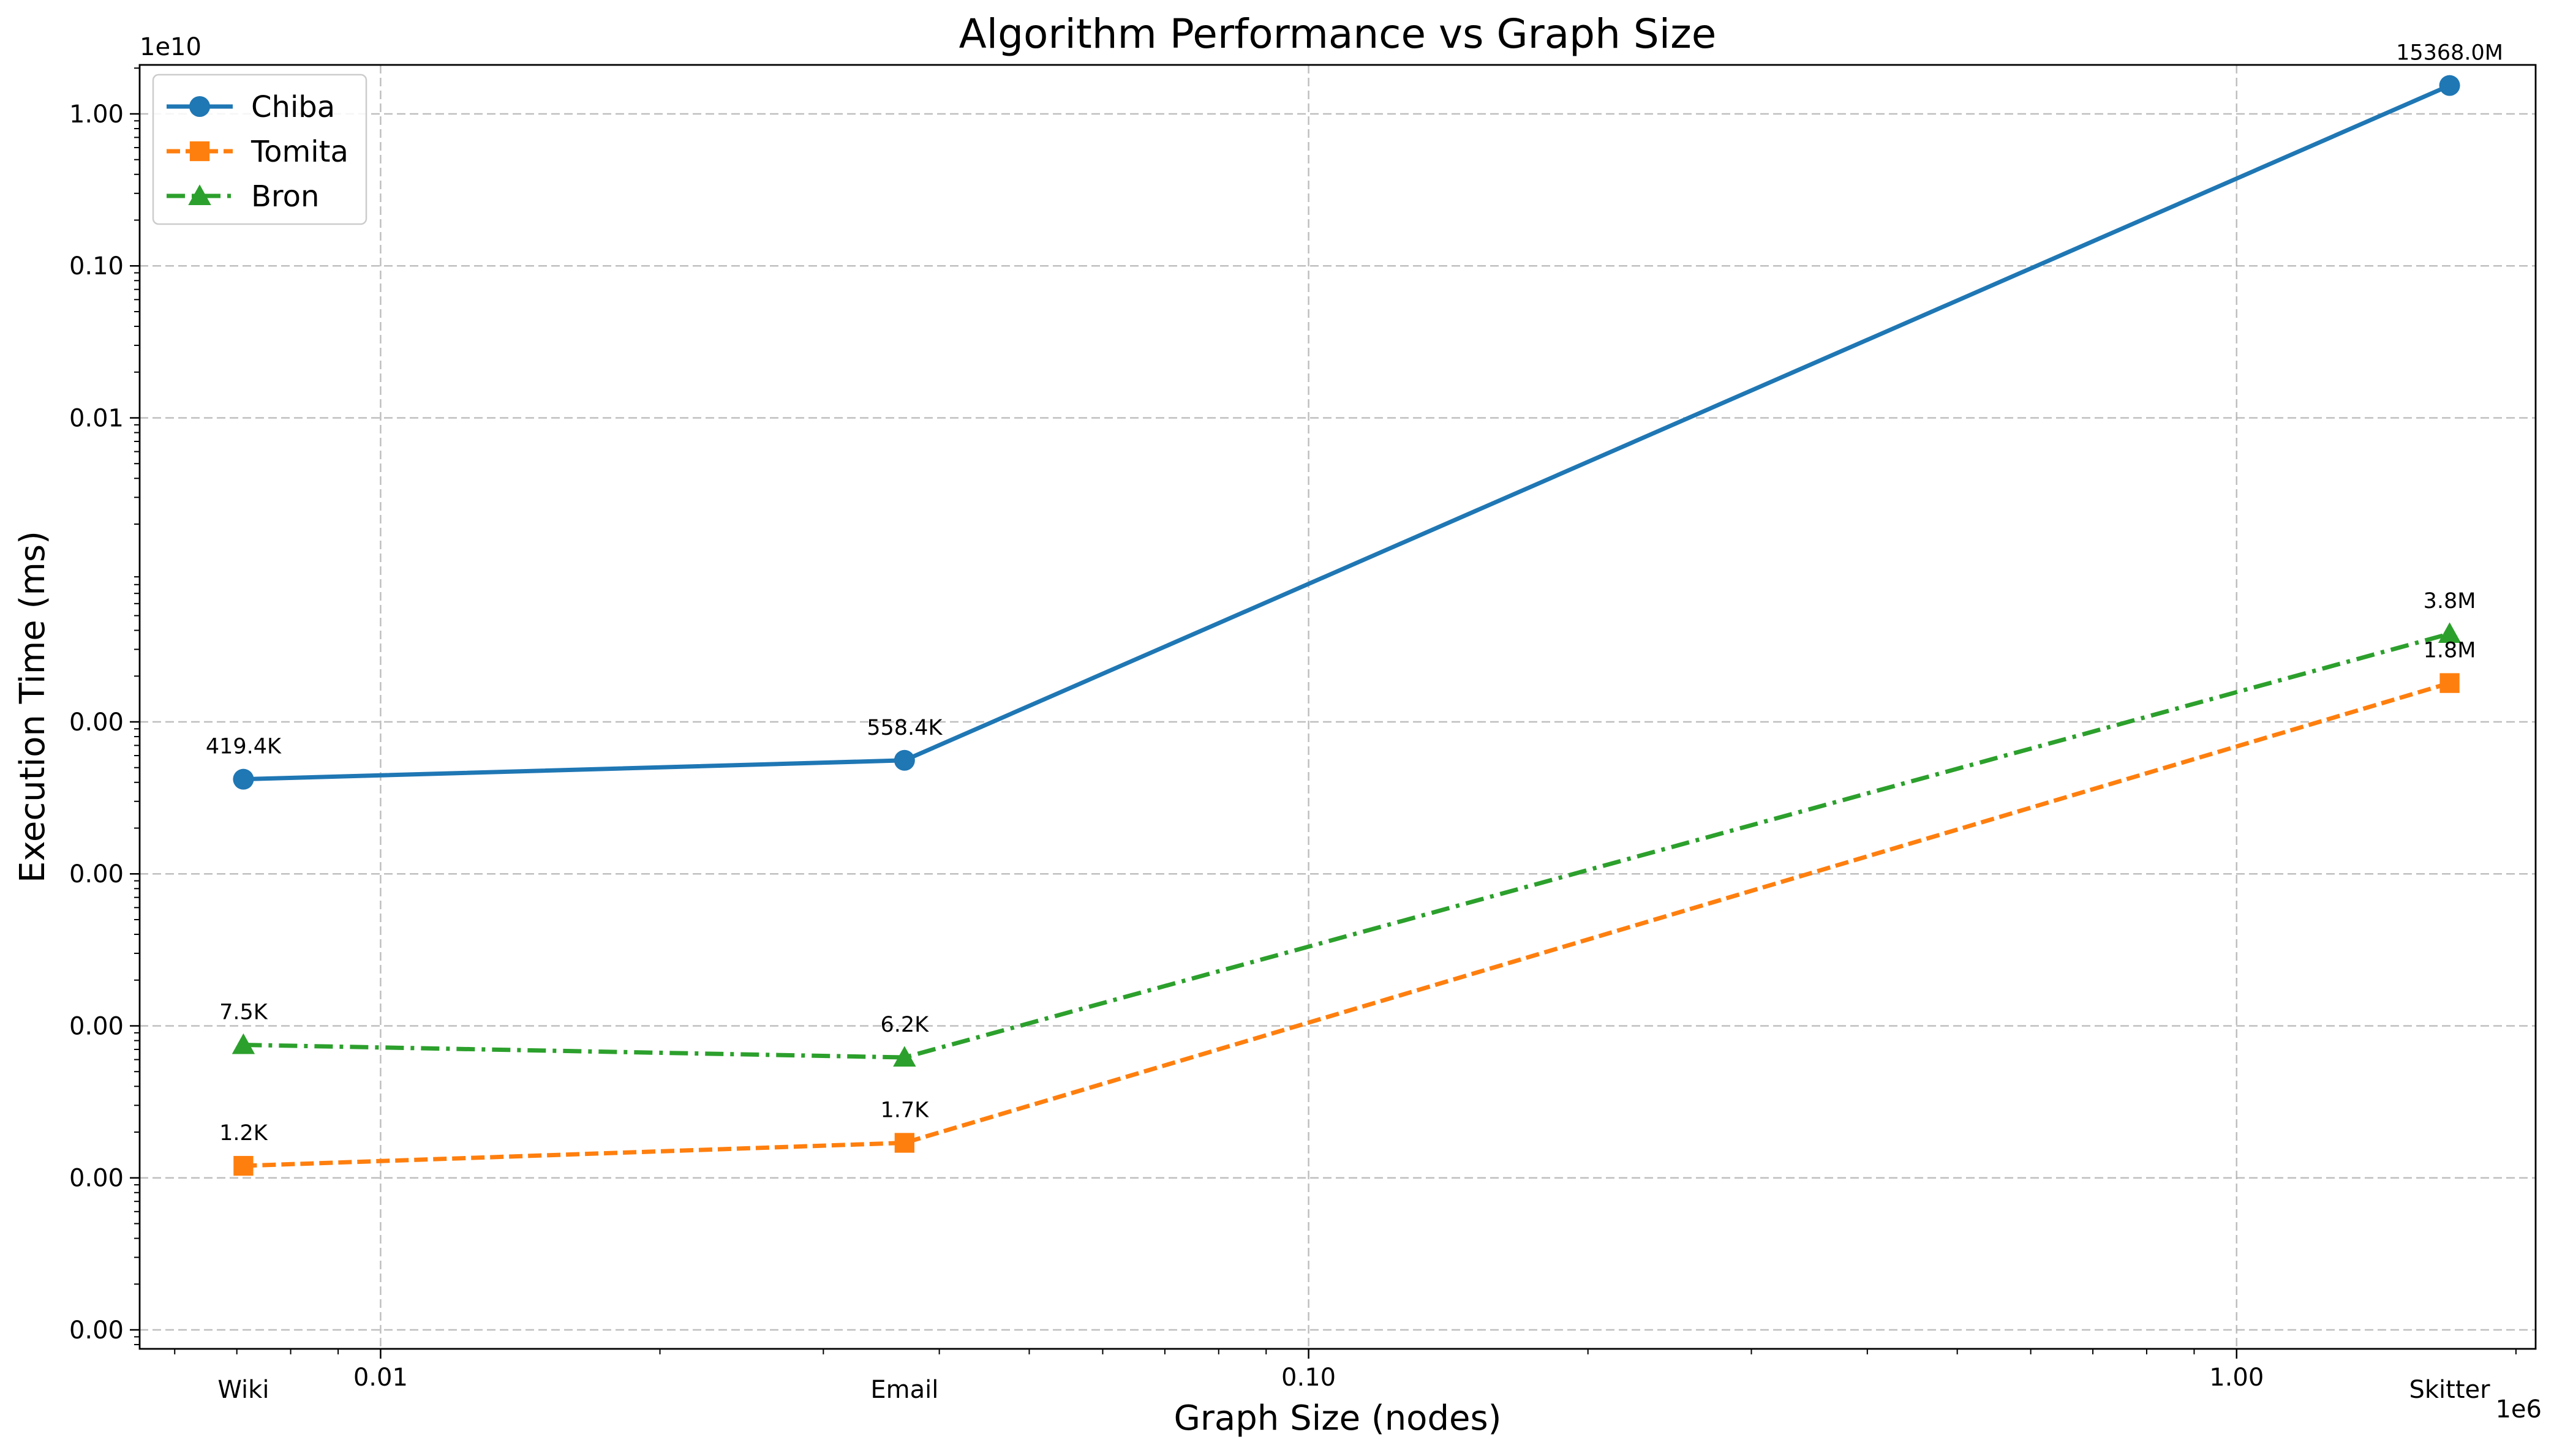 The height and width of the screenshot is (1456, 2554). Describe the element at coordinates (199, 151) in the screenshot. I see `legend-marker-tomita` at that location.